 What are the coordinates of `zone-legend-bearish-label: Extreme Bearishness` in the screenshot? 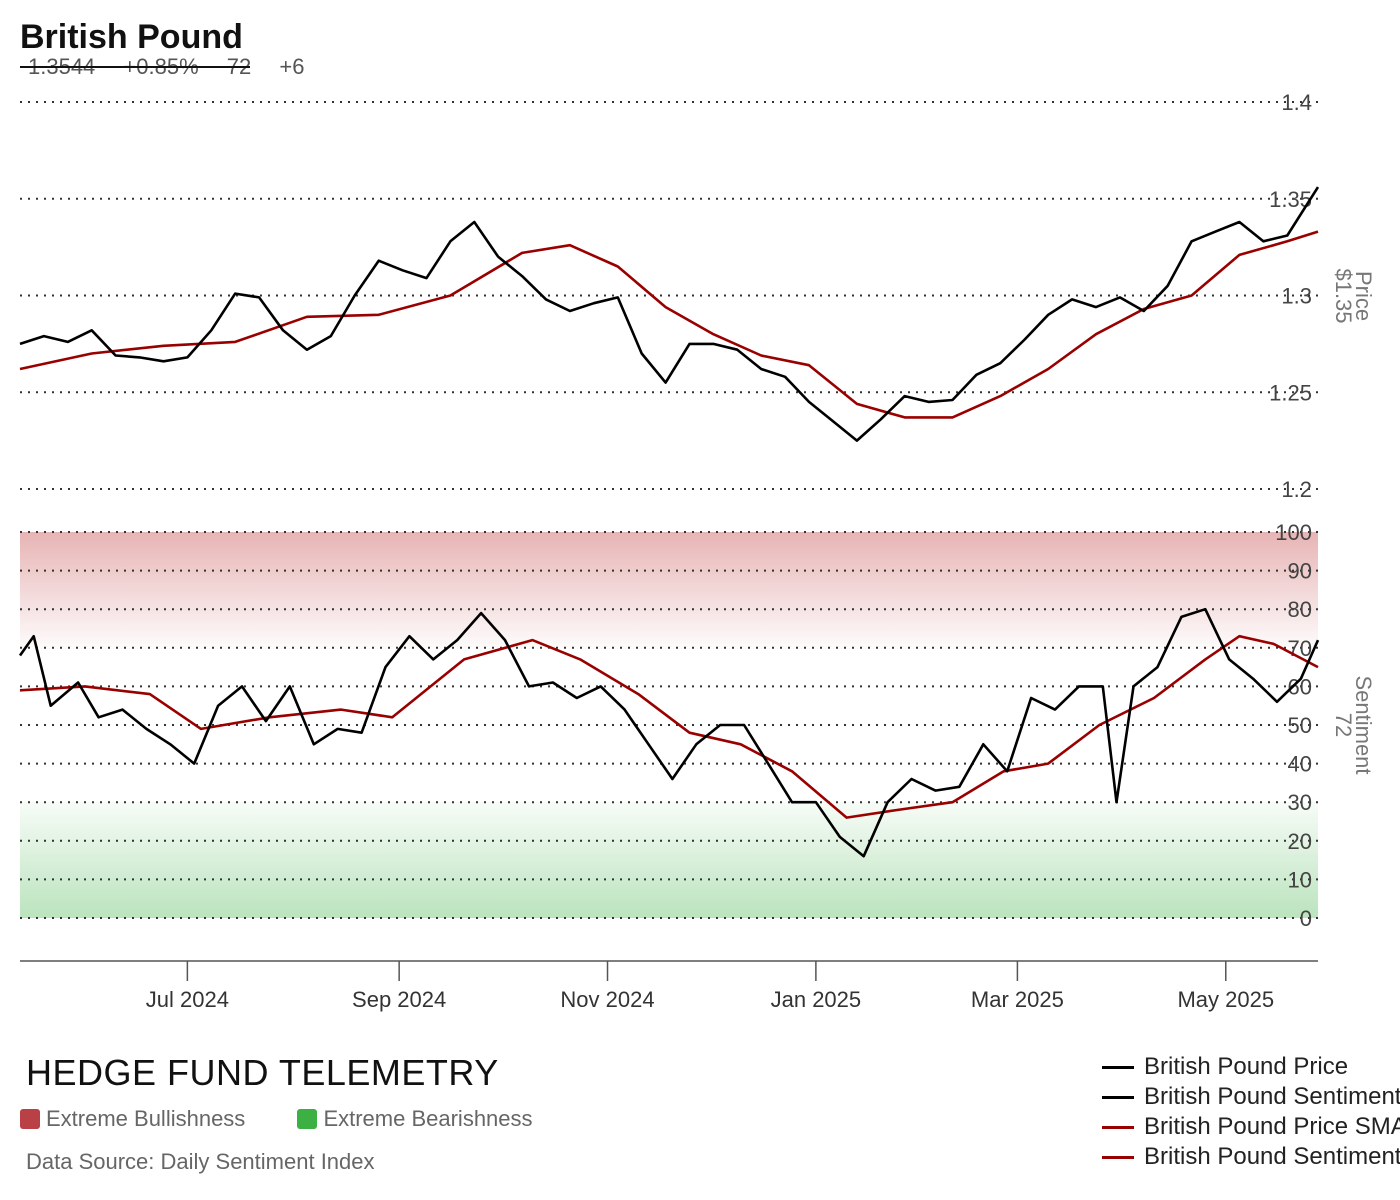 It's located at (428, 1118).